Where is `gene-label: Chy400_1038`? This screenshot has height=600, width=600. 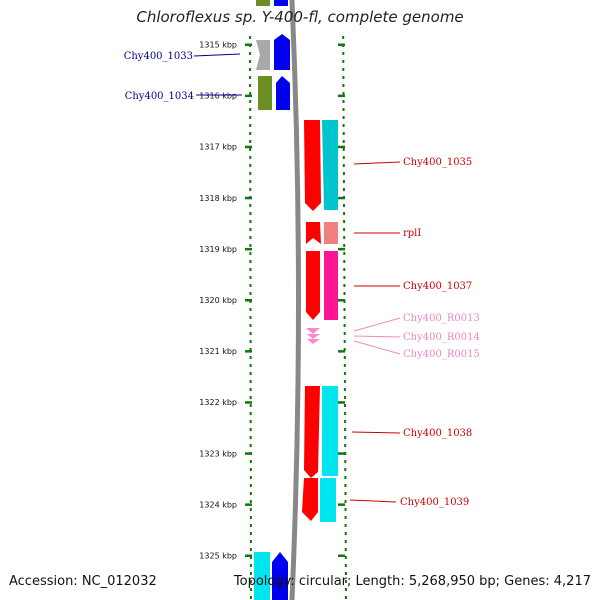 gene-label: Chy400_1038 is located at coordinates (437, 433).